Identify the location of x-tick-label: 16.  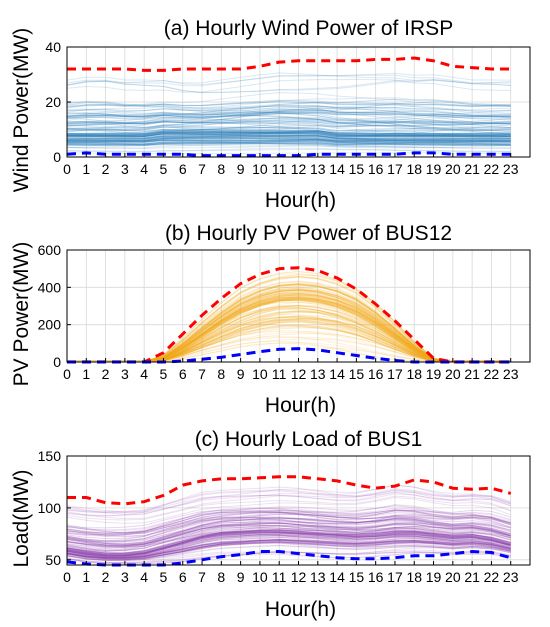
(376, 169).